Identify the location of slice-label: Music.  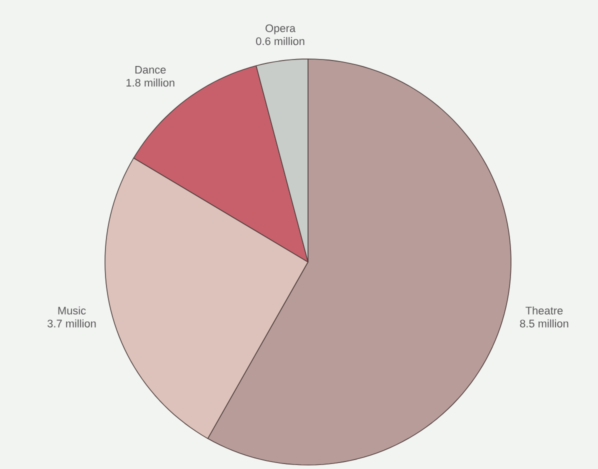
(72, 310).